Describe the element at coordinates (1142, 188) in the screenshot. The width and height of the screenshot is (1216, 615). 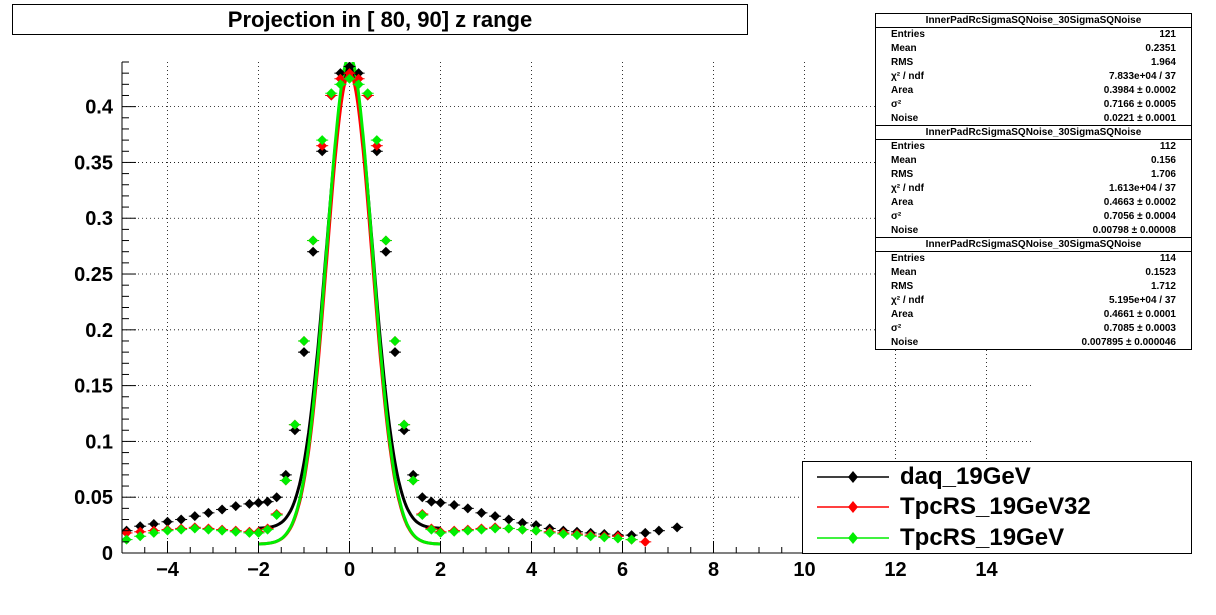
I see `stats-value: 1.613e+04 / 37` at that location.